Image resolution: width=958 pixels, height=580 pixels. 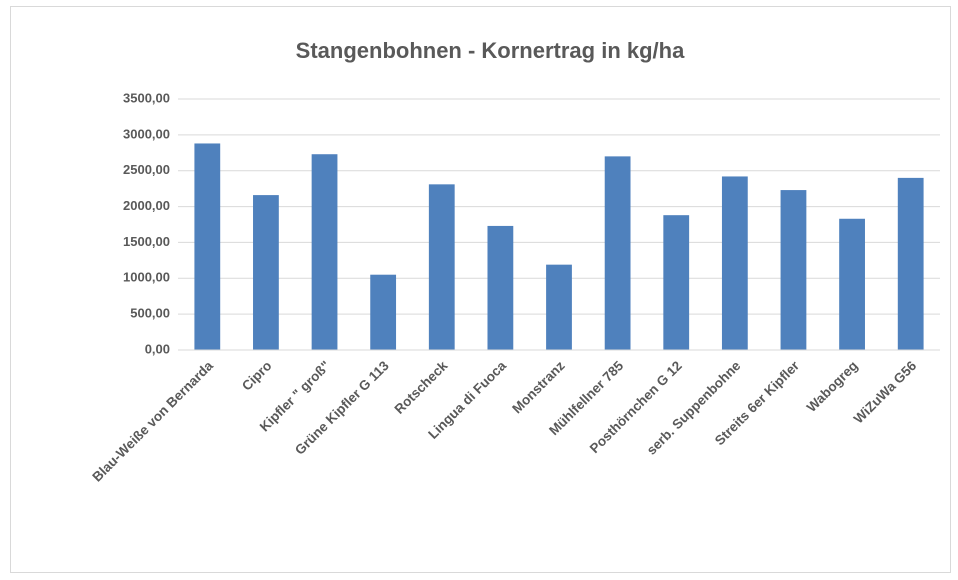 I want to click on y-tick-label: 3000,00, so click(x=146, y=133).